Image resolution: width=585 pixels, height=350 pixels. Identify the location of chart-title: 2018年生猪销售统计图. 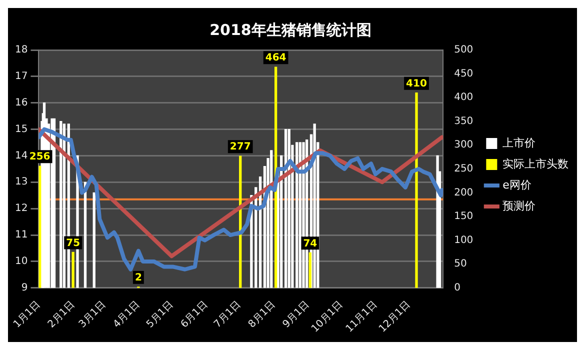
(291, 29).